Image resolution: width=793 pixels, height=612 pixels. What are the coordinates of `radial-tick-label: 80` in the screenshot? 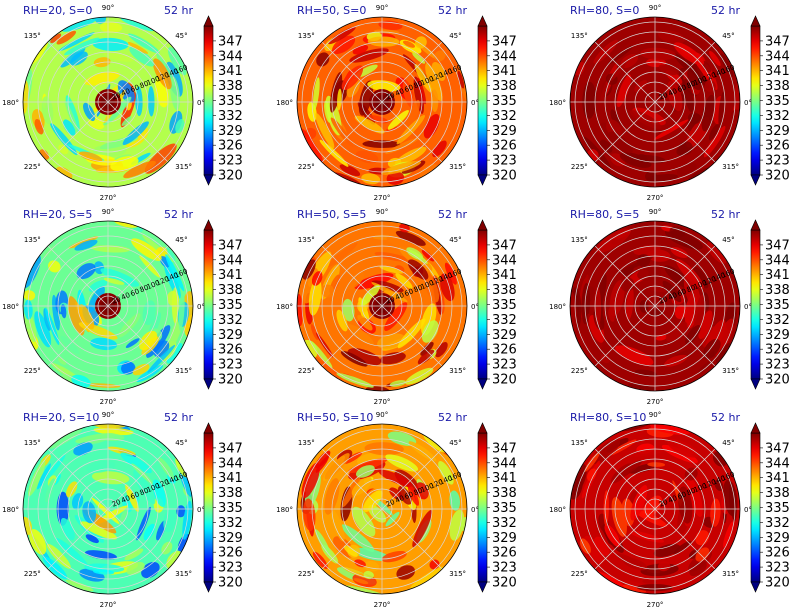 It's located at (691, 84).